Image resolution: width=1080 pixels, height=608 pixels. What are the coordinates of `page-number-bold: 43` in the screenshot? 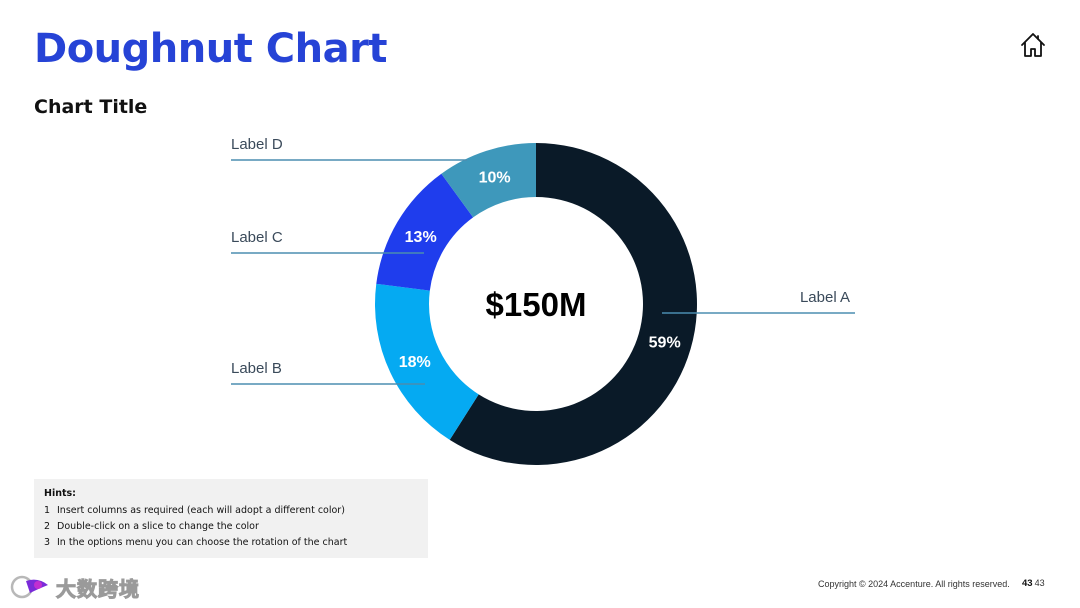 It's located at (1027, 583).